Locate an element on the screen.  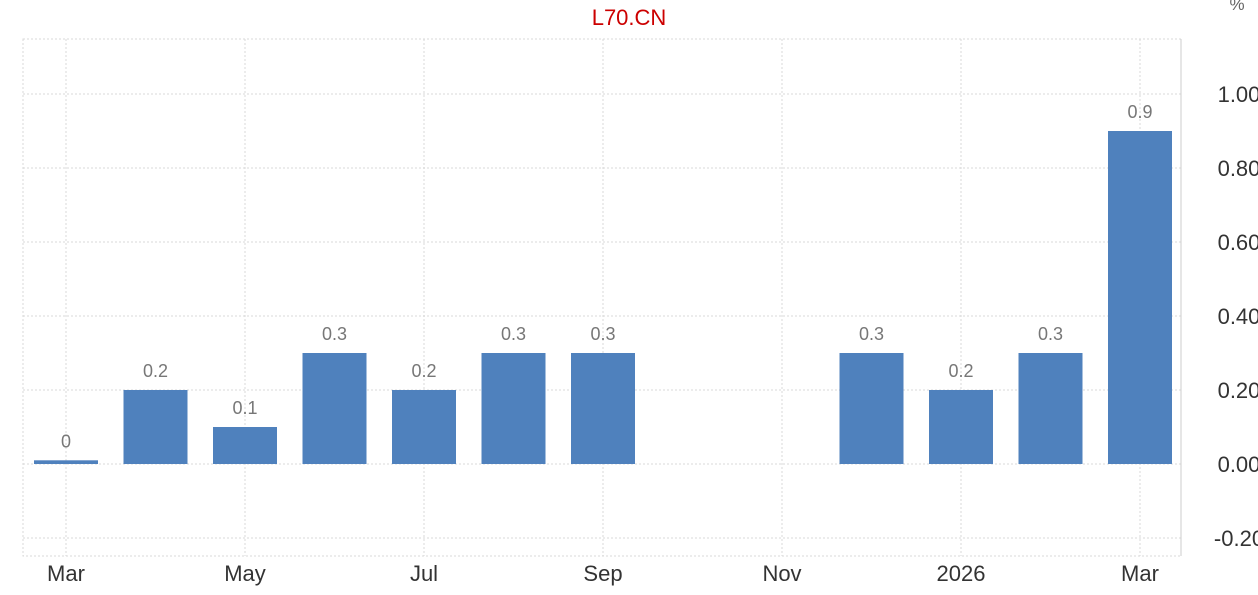
x-tick-label: May is located at coordinates (245, 573).